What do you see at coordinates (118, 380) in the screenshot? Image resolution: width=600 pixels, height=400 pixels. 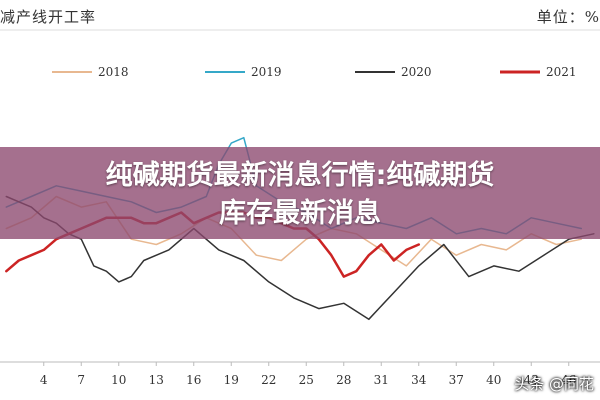 I see `x-tick-label: 10` at bounding box center [118, 380].